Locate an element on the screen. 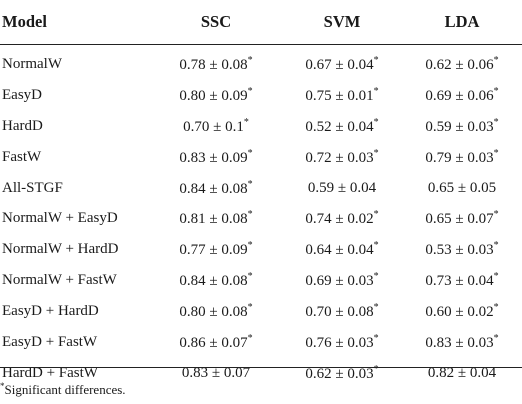 The image size is (522, 404). row-model-cell: NormalW is located at coordinates (32, 63).